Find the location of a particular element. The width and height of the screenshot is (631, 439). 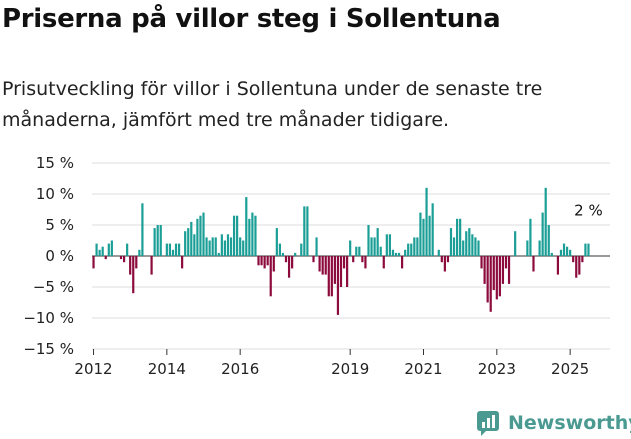

y-tick-label: 5 % is located at coordinates (59, 225).